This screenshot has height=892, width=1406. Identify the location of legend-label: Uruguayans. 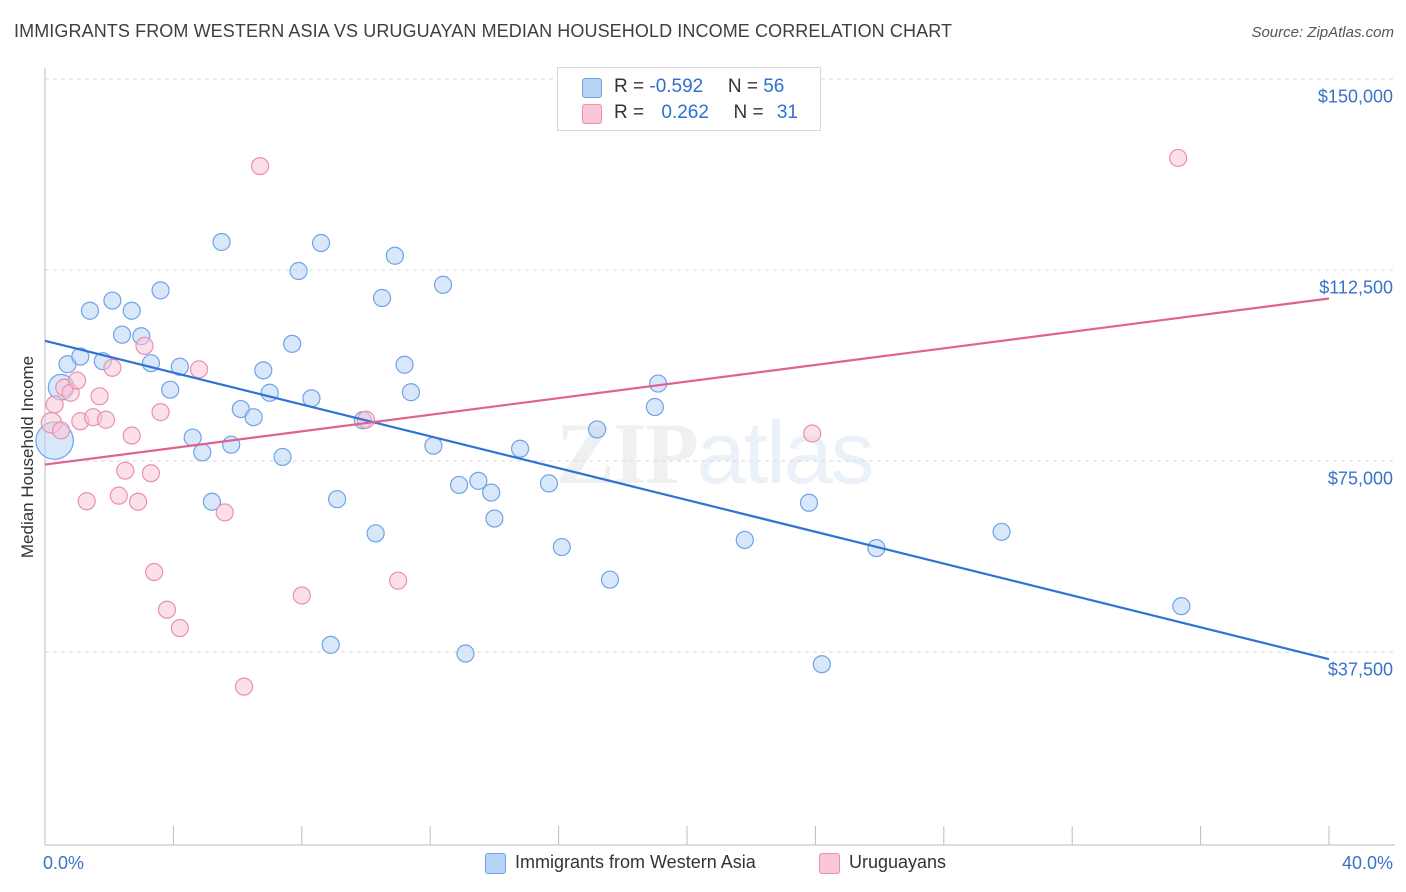
(898, 862).